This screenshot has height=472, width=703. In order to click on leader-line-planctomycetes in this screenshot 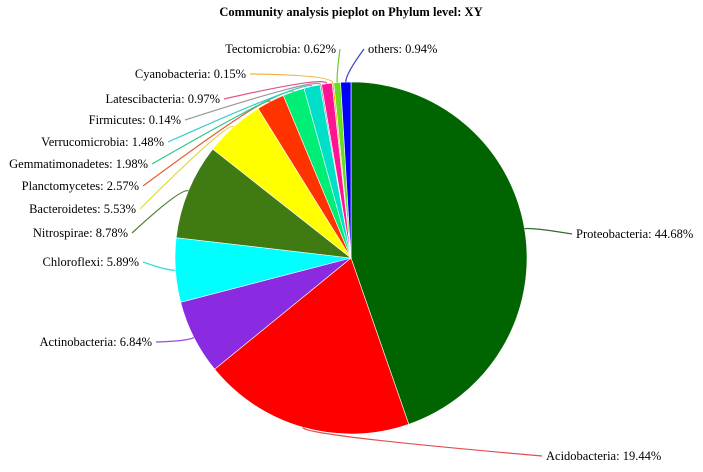, I will do `click(207, 143)`.